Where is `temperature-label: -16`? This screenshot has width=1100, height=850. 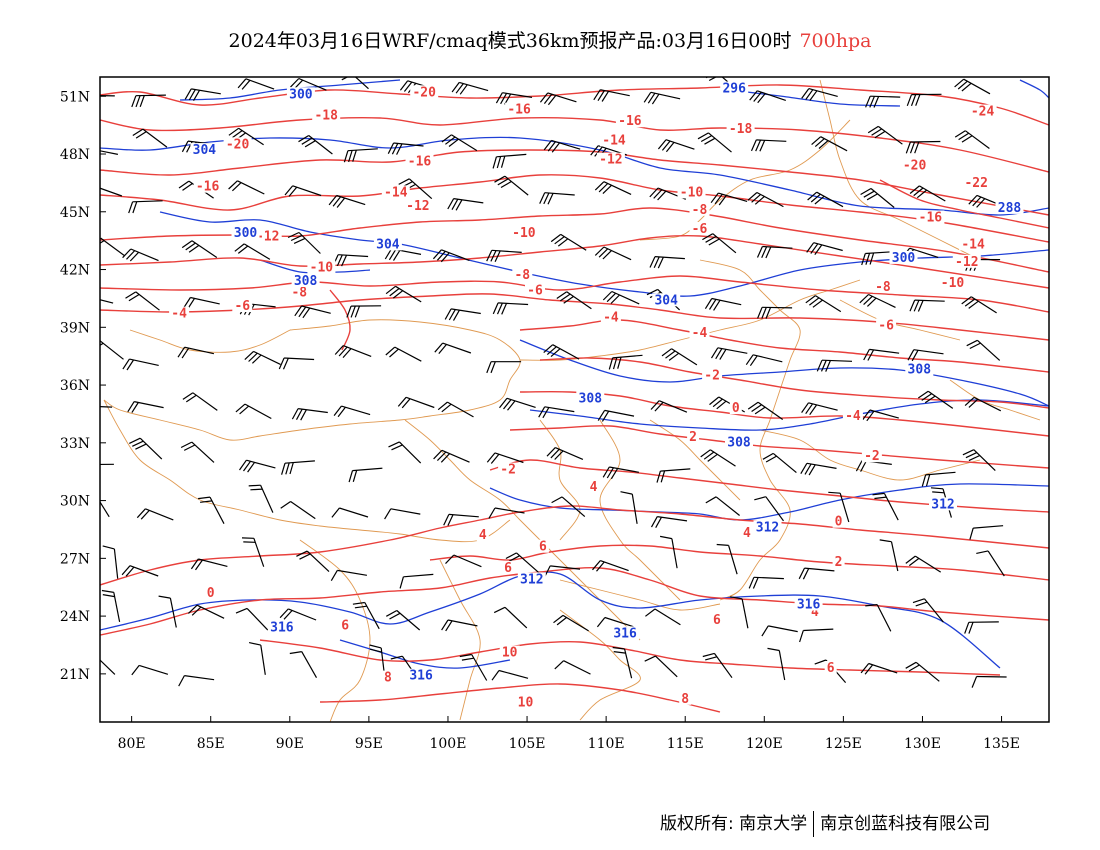 temperature-label: -16 is located at coordinates (420, 162).